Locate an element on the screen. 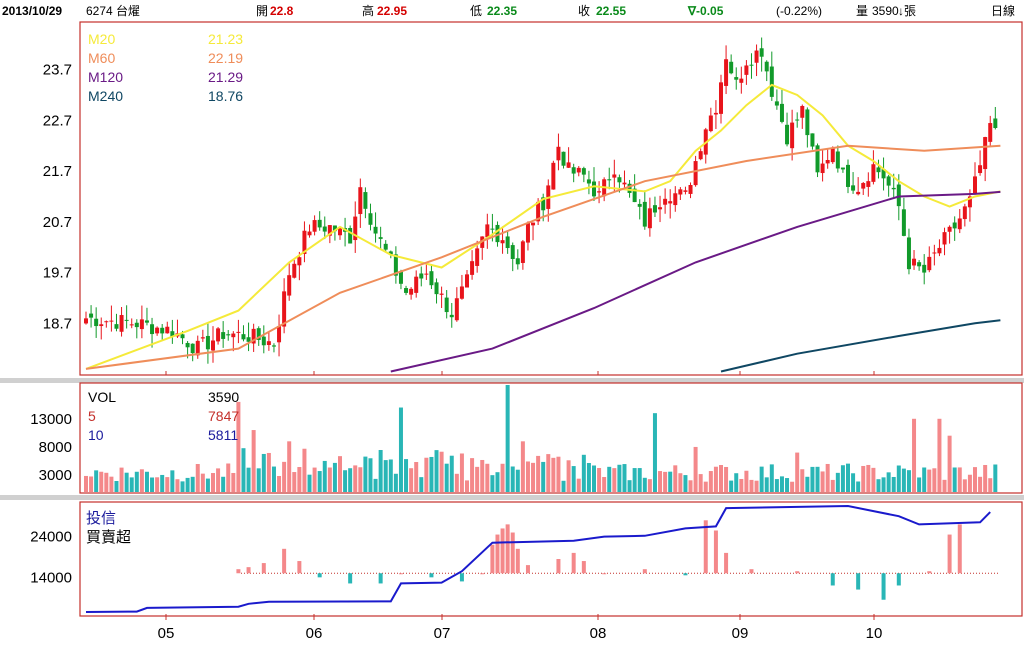  header-low-value: 22.35 is located at coordinates (502, 11).